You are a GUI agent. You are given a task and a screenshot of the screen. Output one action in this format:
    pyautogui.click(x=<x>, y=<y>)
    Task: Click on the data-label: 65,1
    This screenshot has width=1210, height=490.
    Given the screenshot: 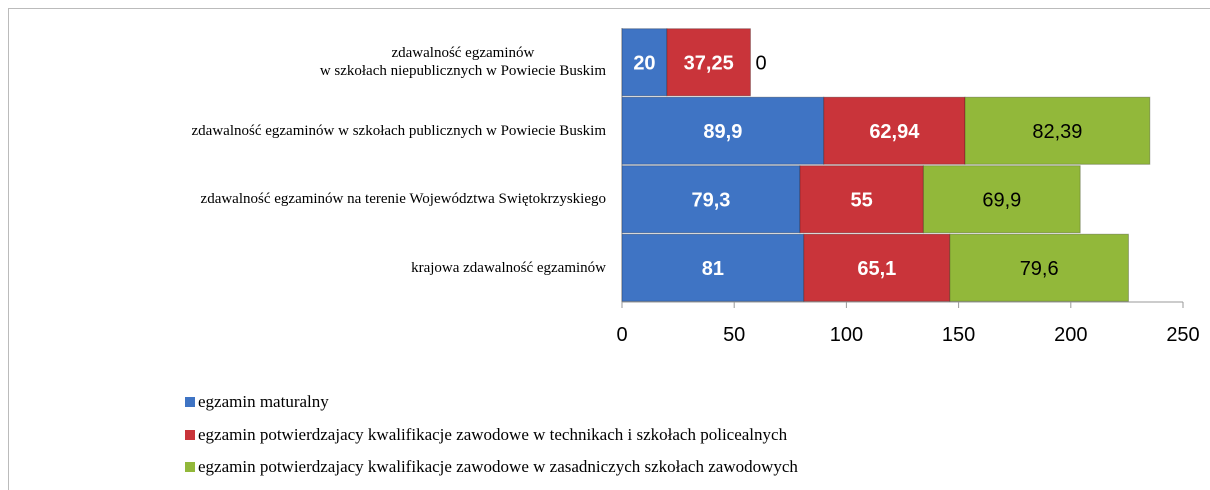 What is the action you would take?
    pyautogui.click(x=876, y=269)
    